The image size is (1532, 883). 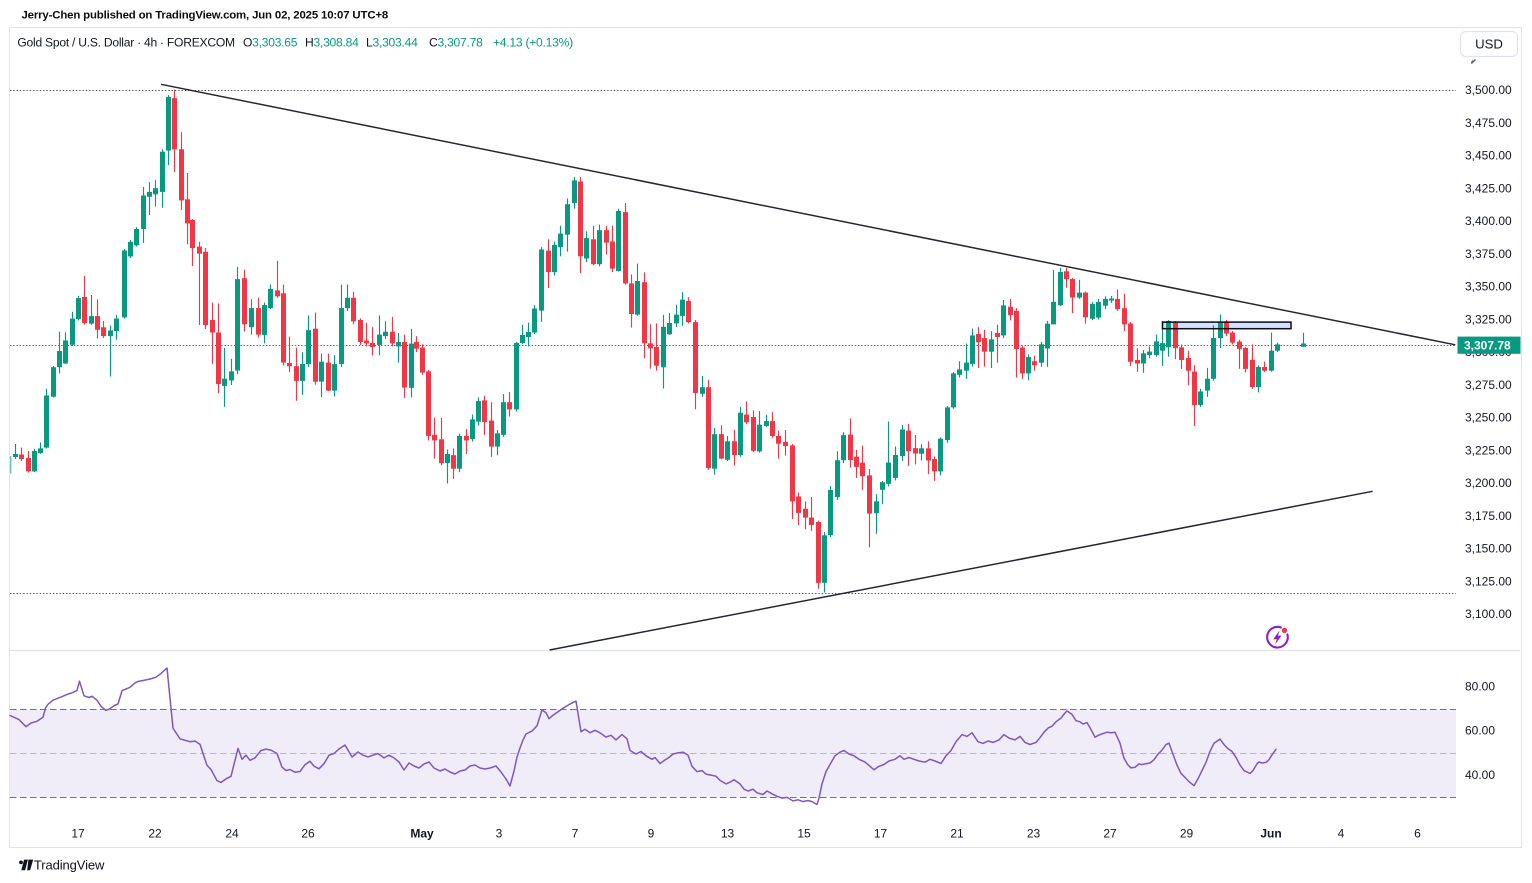 What do you see at coordinates (1341, 834) in the screenshot?
I see `svg-text: 4` at bounding box center [1341, 834].